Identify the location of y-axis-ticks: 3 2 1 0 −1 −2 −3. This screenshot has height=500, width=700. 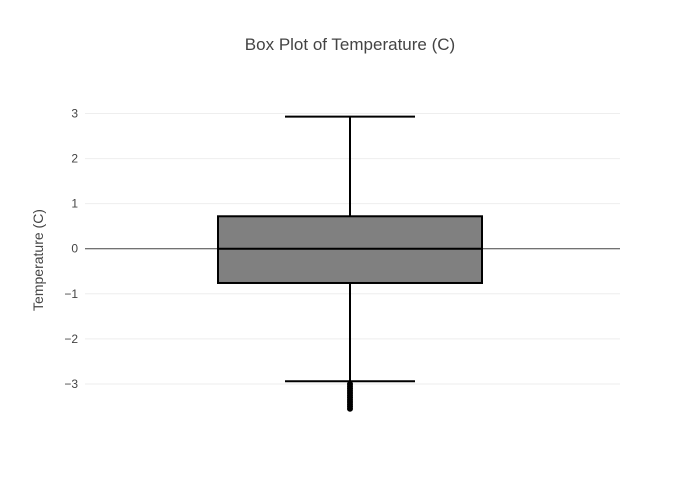
(71, 249).